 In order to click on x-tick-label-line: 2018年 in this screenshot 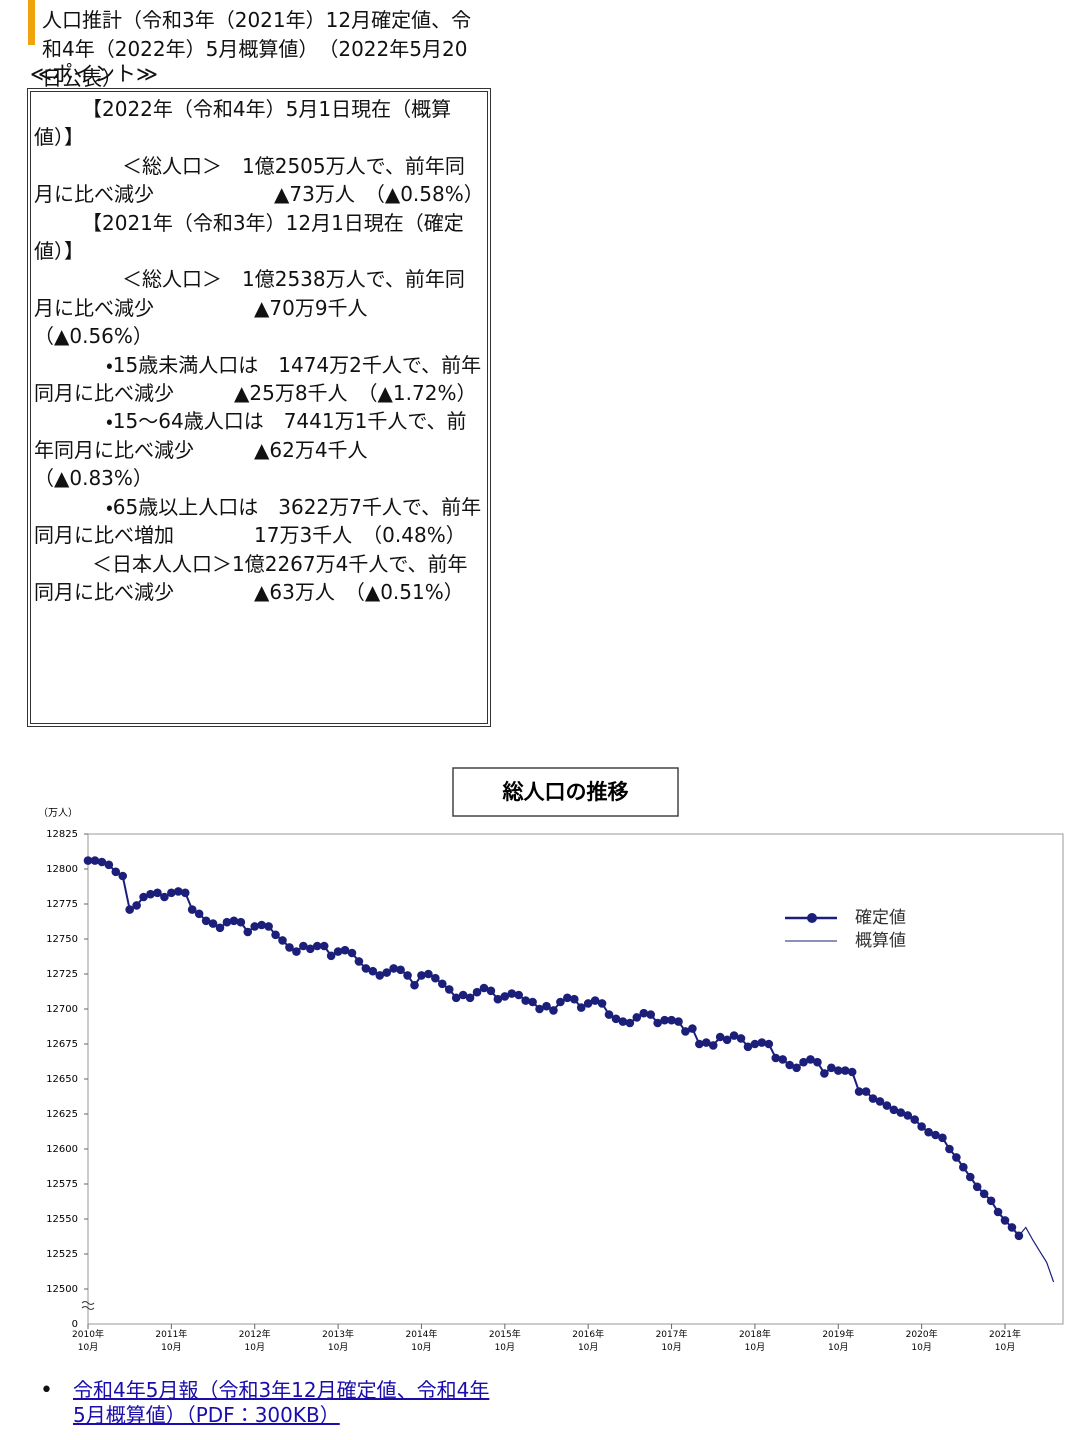, I will do `click(755, 1334)`.